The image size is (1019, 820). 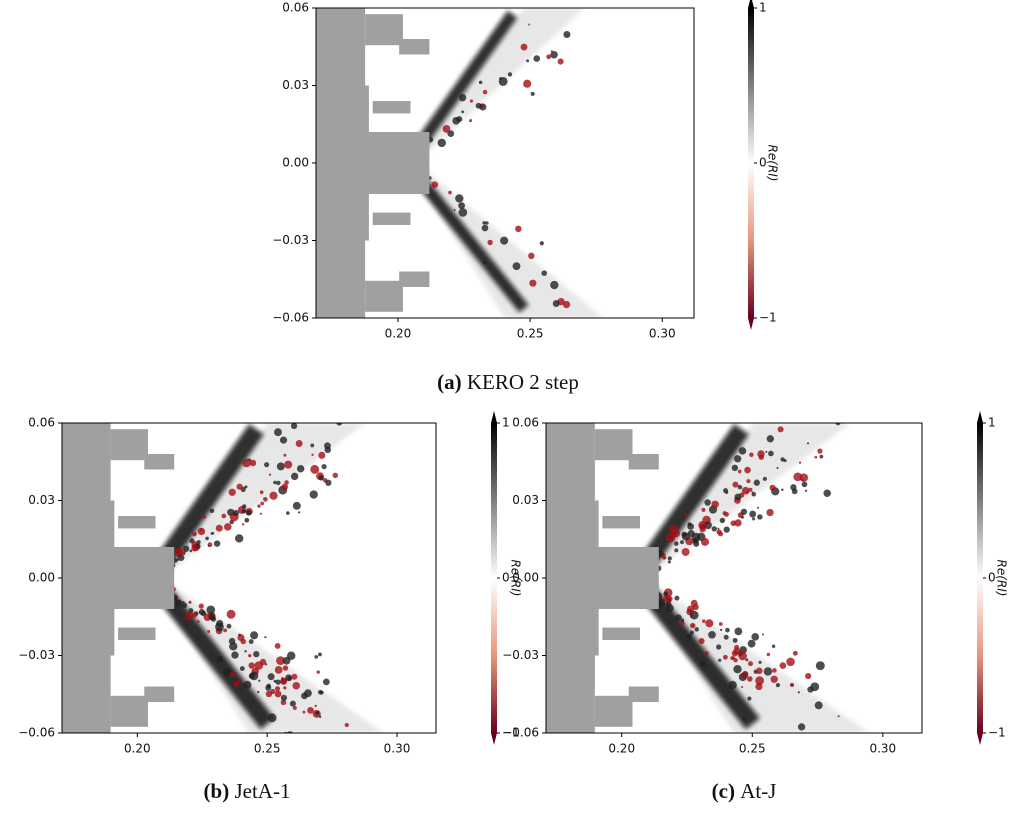 I want to click on caption-text: KERO 2 step, so click(x=523, y=382).